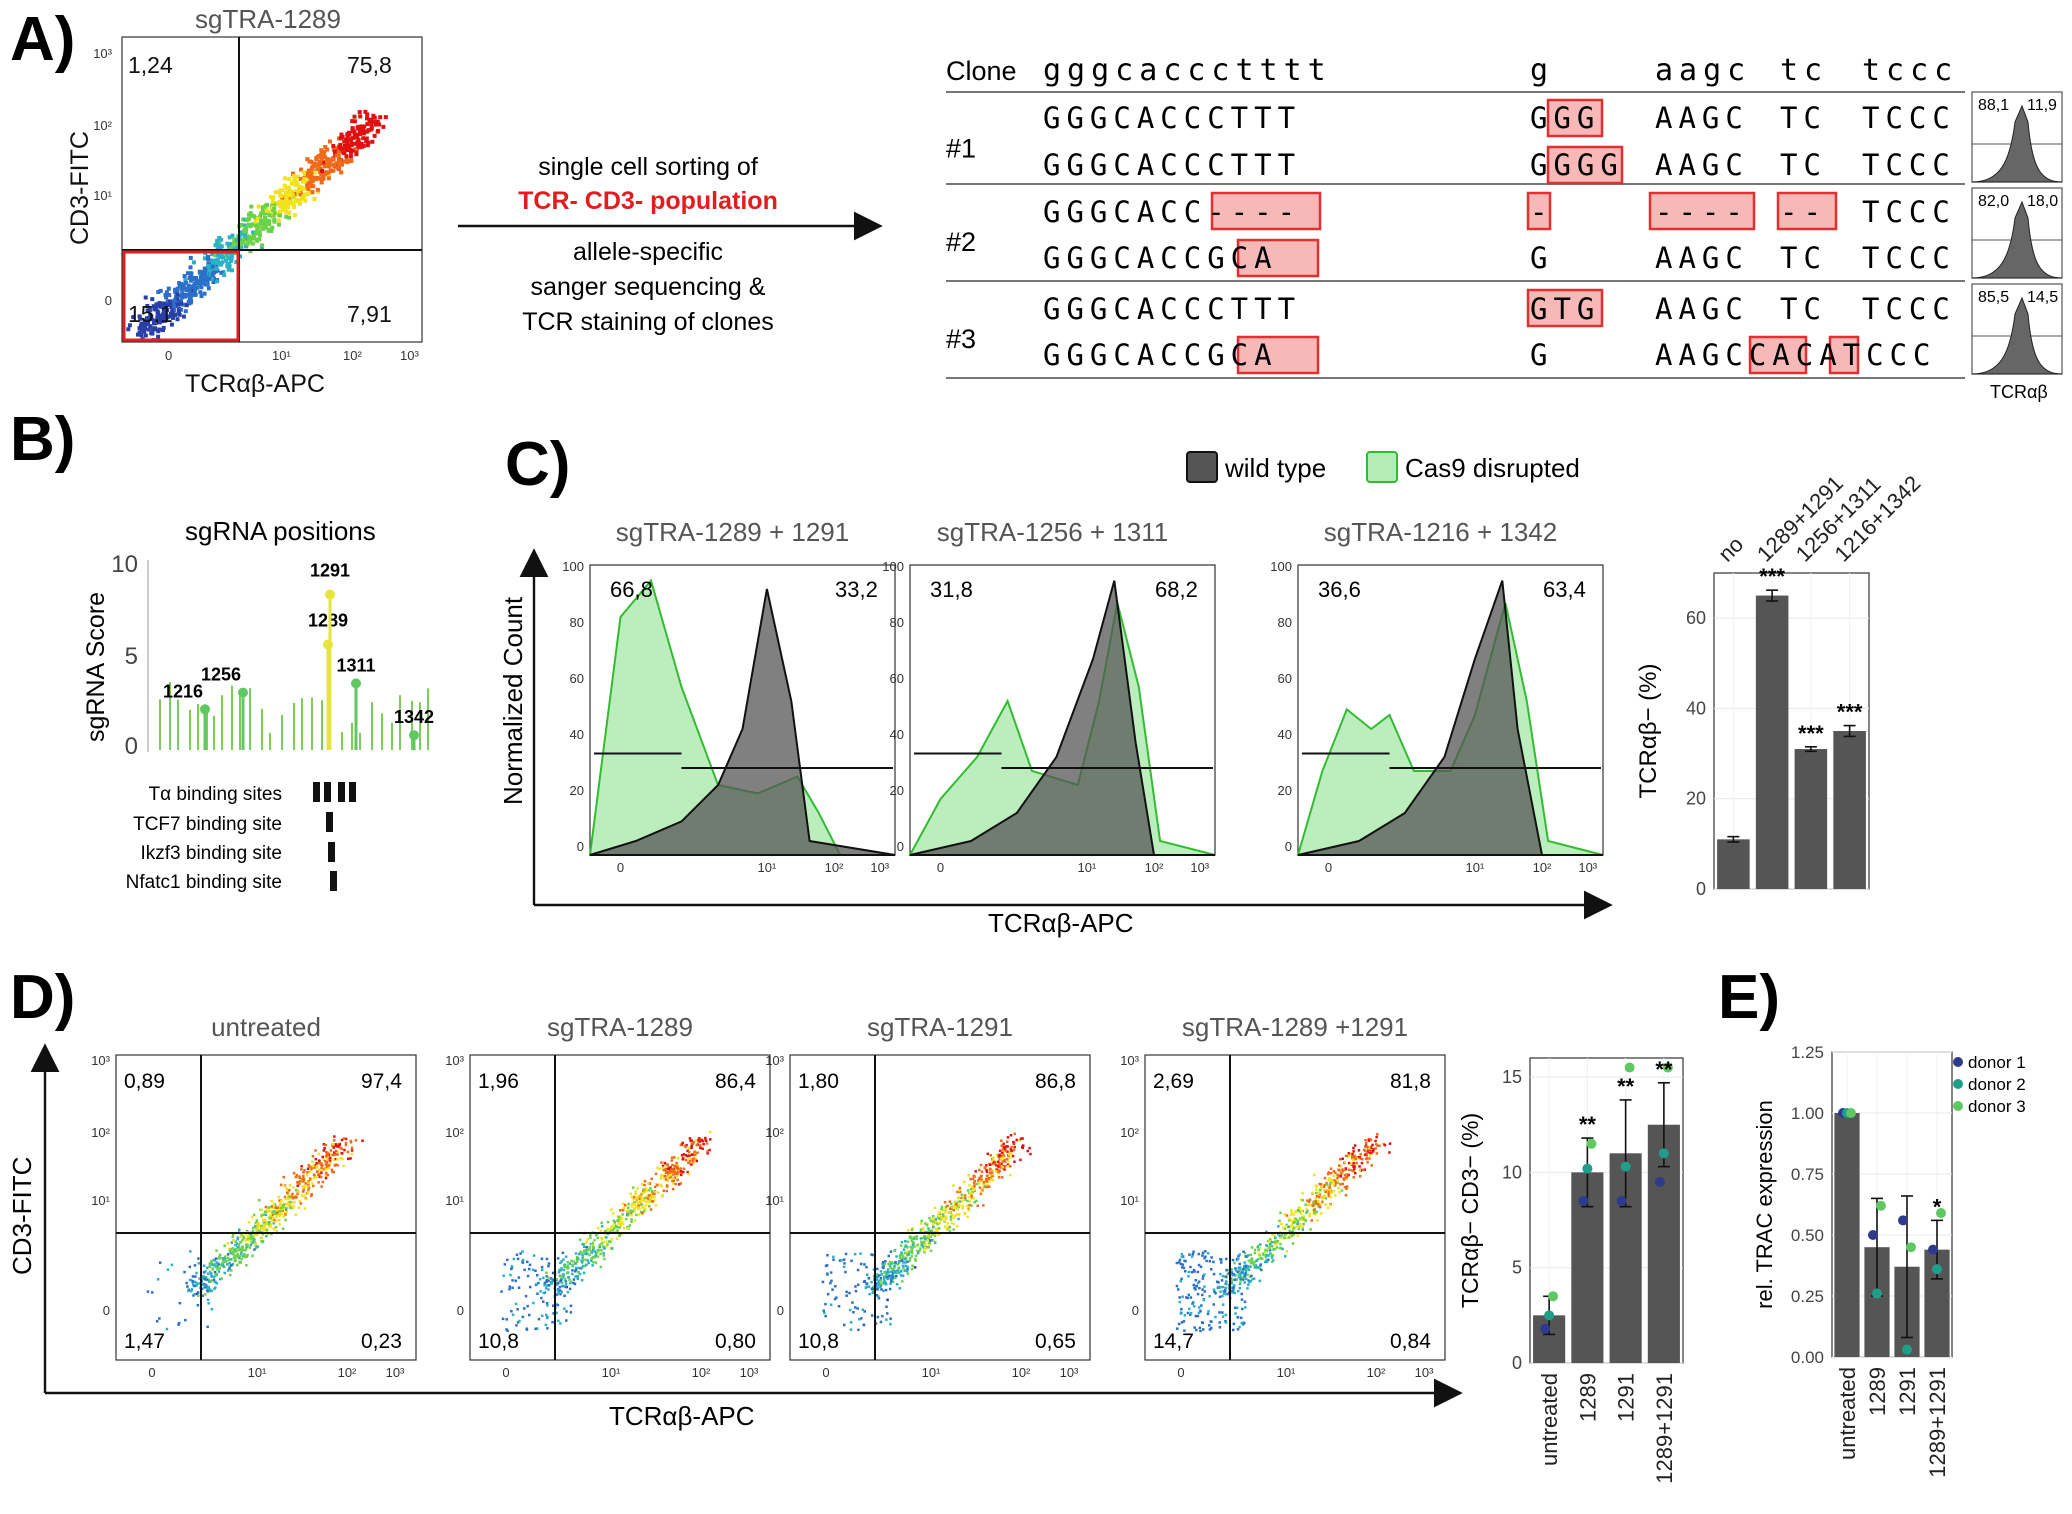 The height and width of the screenshot is (1514, 2072). Describe the element at coordinates (1749, 997) in the screenshot. I see `panel-e-label: E)` at that location.